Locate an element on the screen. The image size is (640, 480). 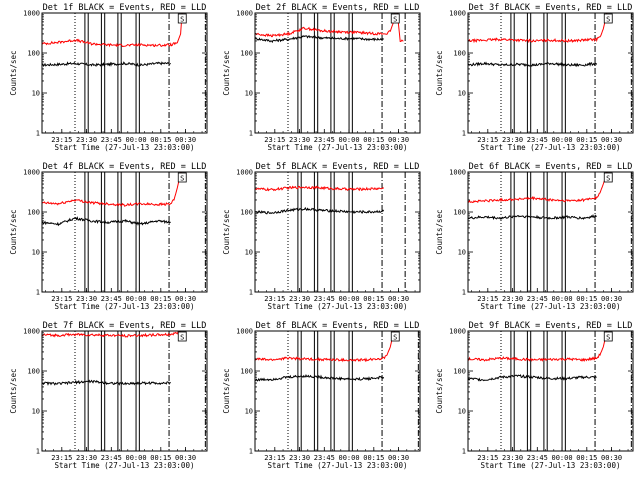
panel-title: Det 2f BLACK = Events, RED = LLD is located at coordinates (338, 8).